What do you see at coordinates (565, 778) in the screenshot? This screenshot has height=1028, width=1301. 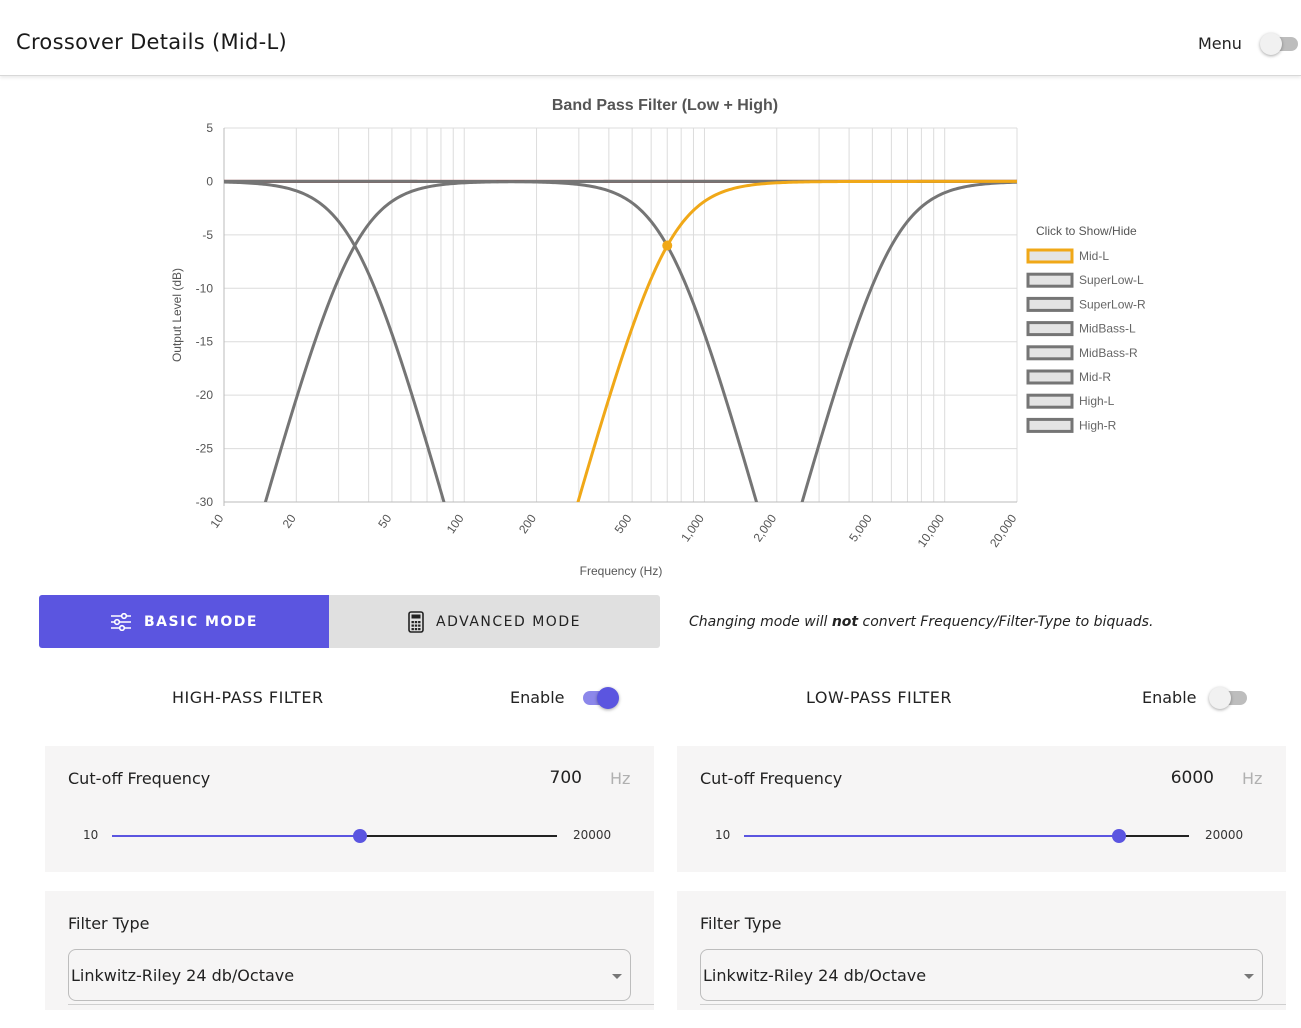 I see `highpass-cutoff-value: 700` at bounding box center [565, 778].